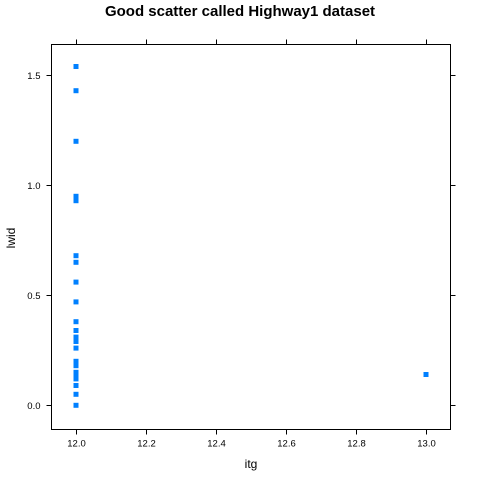 The image size is (480, 480). What do you see at coordinates (216, 444) in the screenshot?
I see `x-tick-label: 12.4` at bounding box center [216, 444].